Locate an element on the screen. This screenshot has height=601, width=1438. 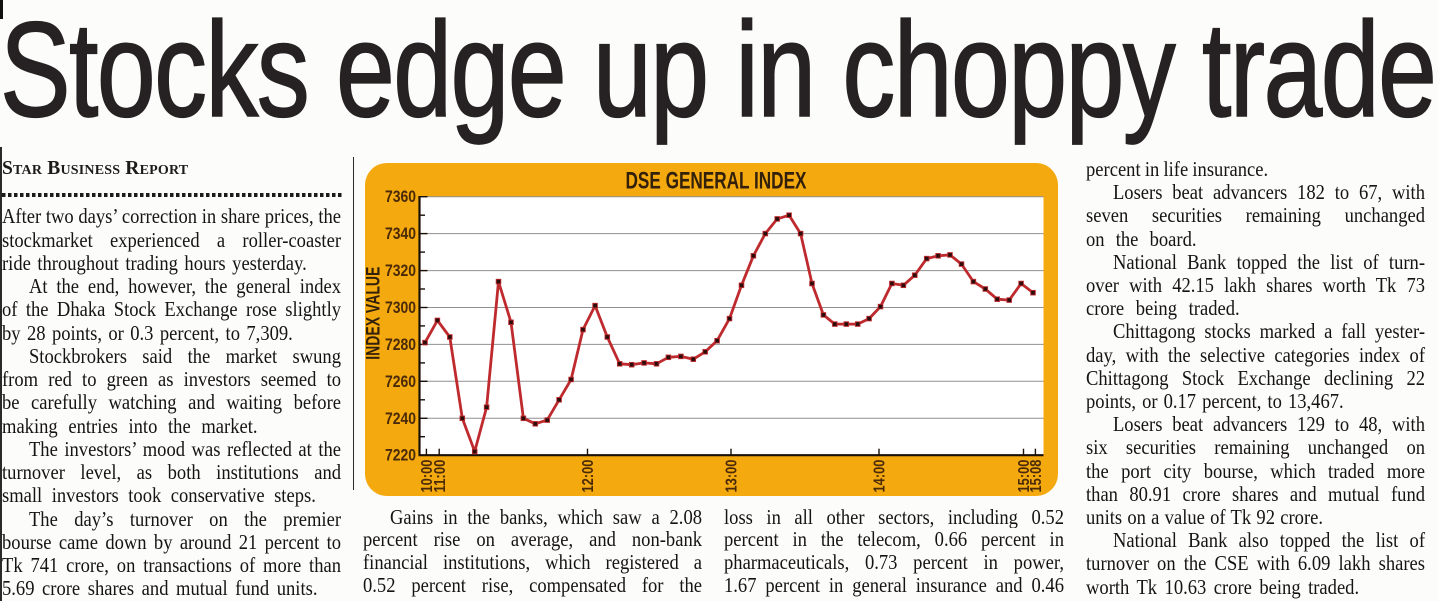
svg-text: 15:08 is located at coordinates (1036, 475).